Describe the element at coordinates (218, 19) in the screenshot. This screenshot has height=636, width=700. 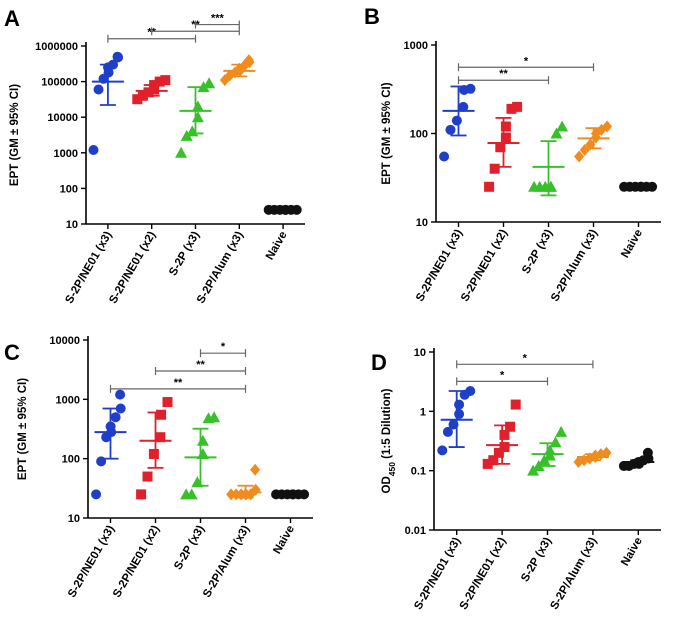
I see `significance-label: ***` at that location.